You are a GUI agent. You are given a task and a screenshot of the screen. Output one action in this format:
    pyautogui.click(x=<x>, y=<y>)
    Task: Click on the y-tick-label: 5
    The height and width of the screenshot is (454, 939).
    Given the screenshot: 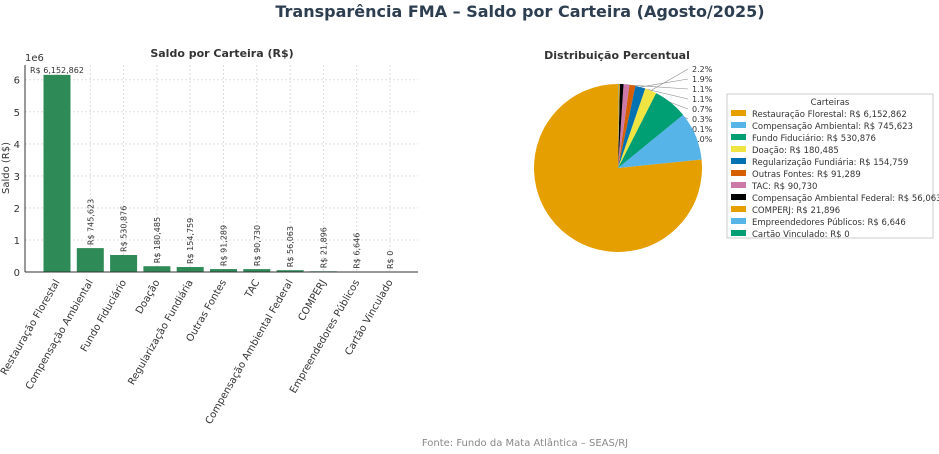 What is the action you would take?
    pyautogui.click(x=17, y=113)
    